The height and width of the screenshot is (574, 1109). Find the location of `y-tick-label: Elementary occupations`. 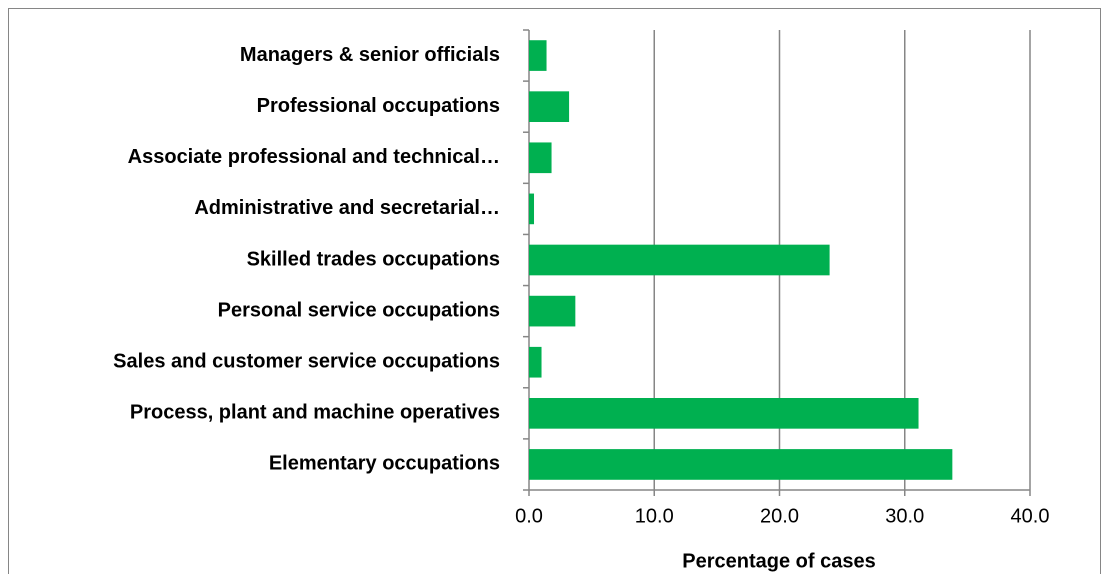

y-tick-label: Elementary occupations is located at coordinates (384, 464).